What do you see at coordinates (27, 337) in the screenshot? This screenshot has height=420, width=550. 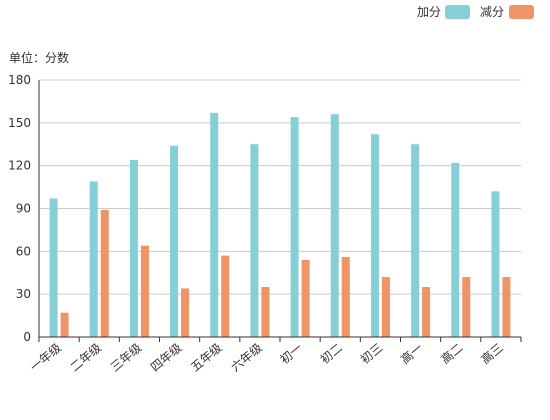 I see `y-tick-label: 0` at bounding box center [27, 337].